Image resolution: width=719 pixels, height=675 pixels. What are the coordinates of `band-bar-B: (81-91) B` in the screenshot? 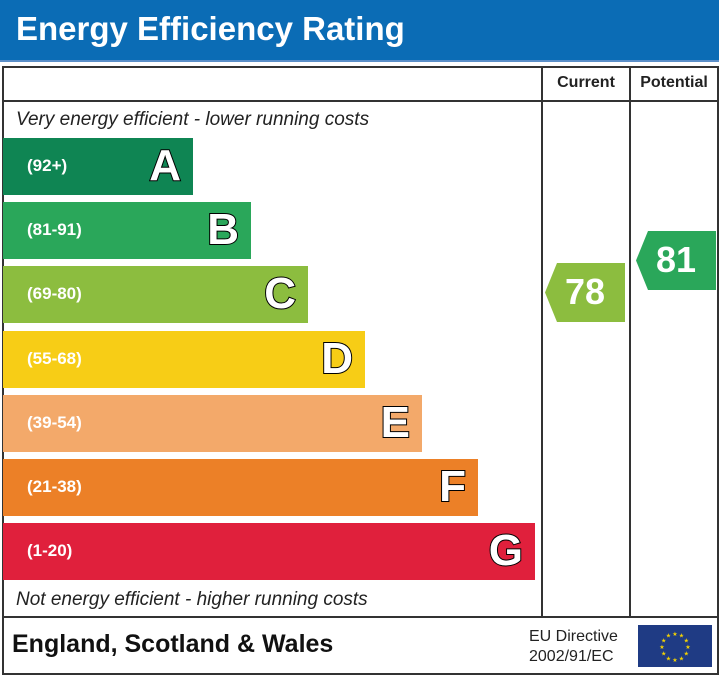 It's located at (127, 230).